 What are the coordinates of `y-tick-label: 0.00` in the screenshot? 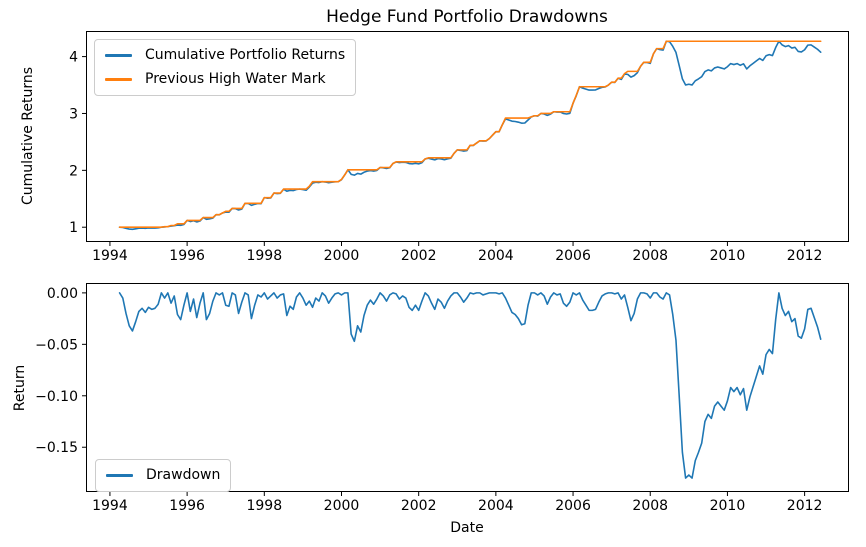 It's located at (62, 294).